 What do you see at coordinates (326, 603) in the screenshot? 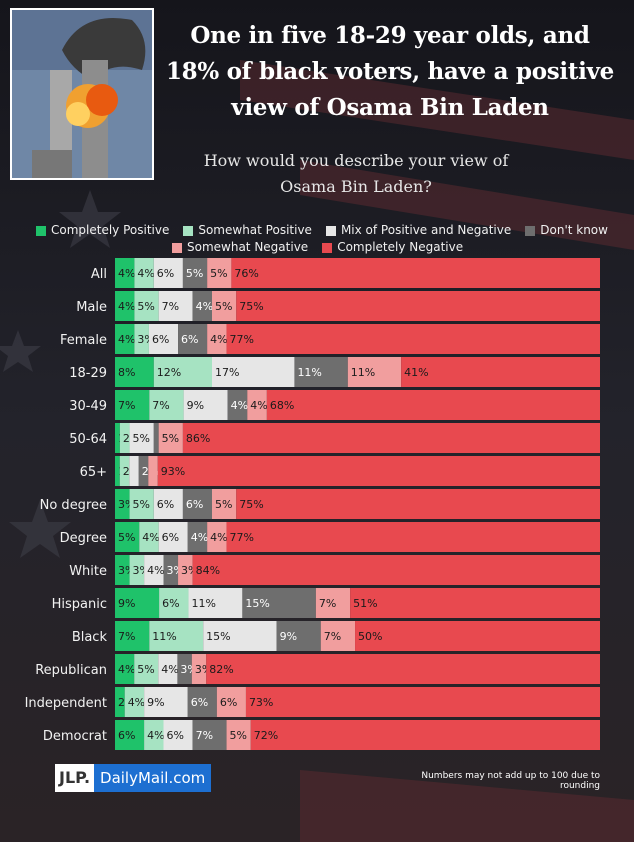
I see `bar-row-hispanic: Hispanic 9% 6% 11% 15% 7% 51%` at bounding box center [326, 603].